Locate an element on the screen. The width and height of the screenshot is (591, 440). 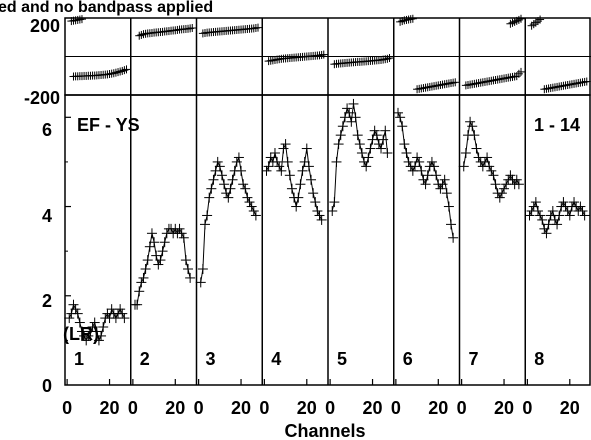
x-axis-label: Channels is located at coordinates (324, 430).